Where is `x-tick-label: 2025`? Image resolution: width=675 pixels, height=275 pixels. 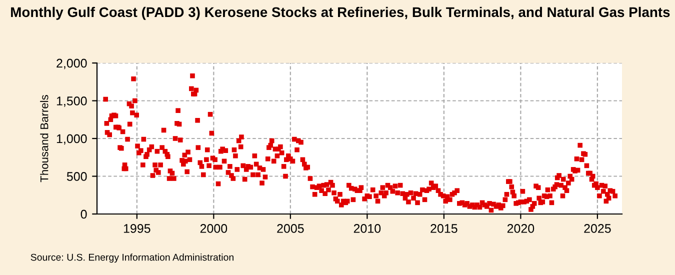 x-tick-label: 2025 is located at coordinates (597, 228).